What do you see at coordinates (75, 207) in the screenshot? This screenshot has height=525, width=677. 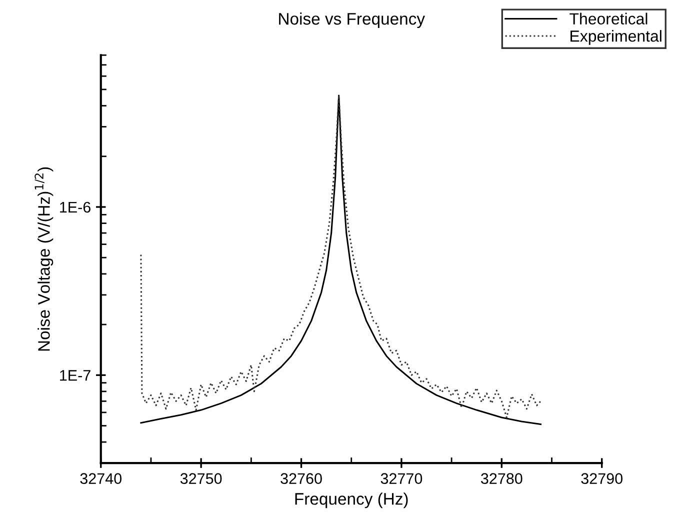 I see `y-tick-label: 1E-6` at bounding box center [75, 207].